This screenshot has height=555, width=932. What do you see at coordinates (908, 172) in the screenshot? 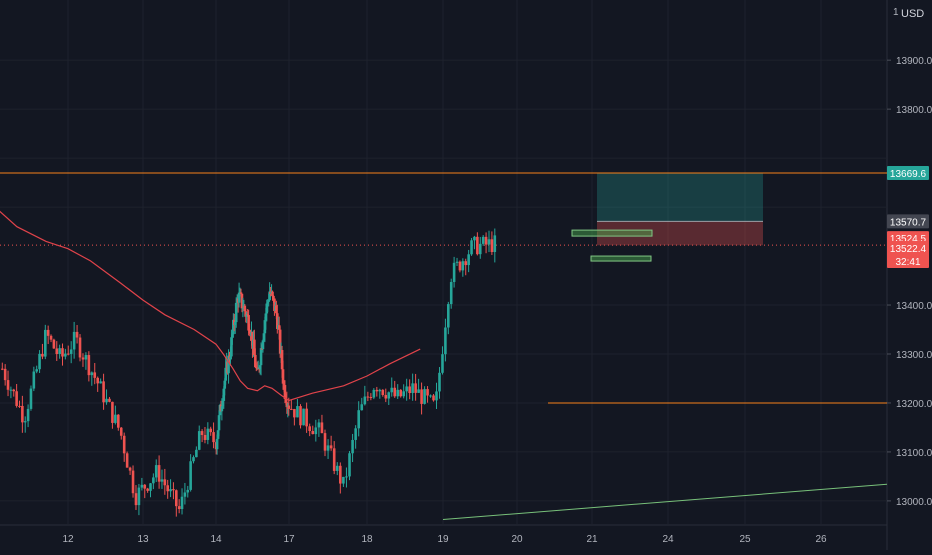
I see `target-price-label-bg` at bounding box center [908, 172].